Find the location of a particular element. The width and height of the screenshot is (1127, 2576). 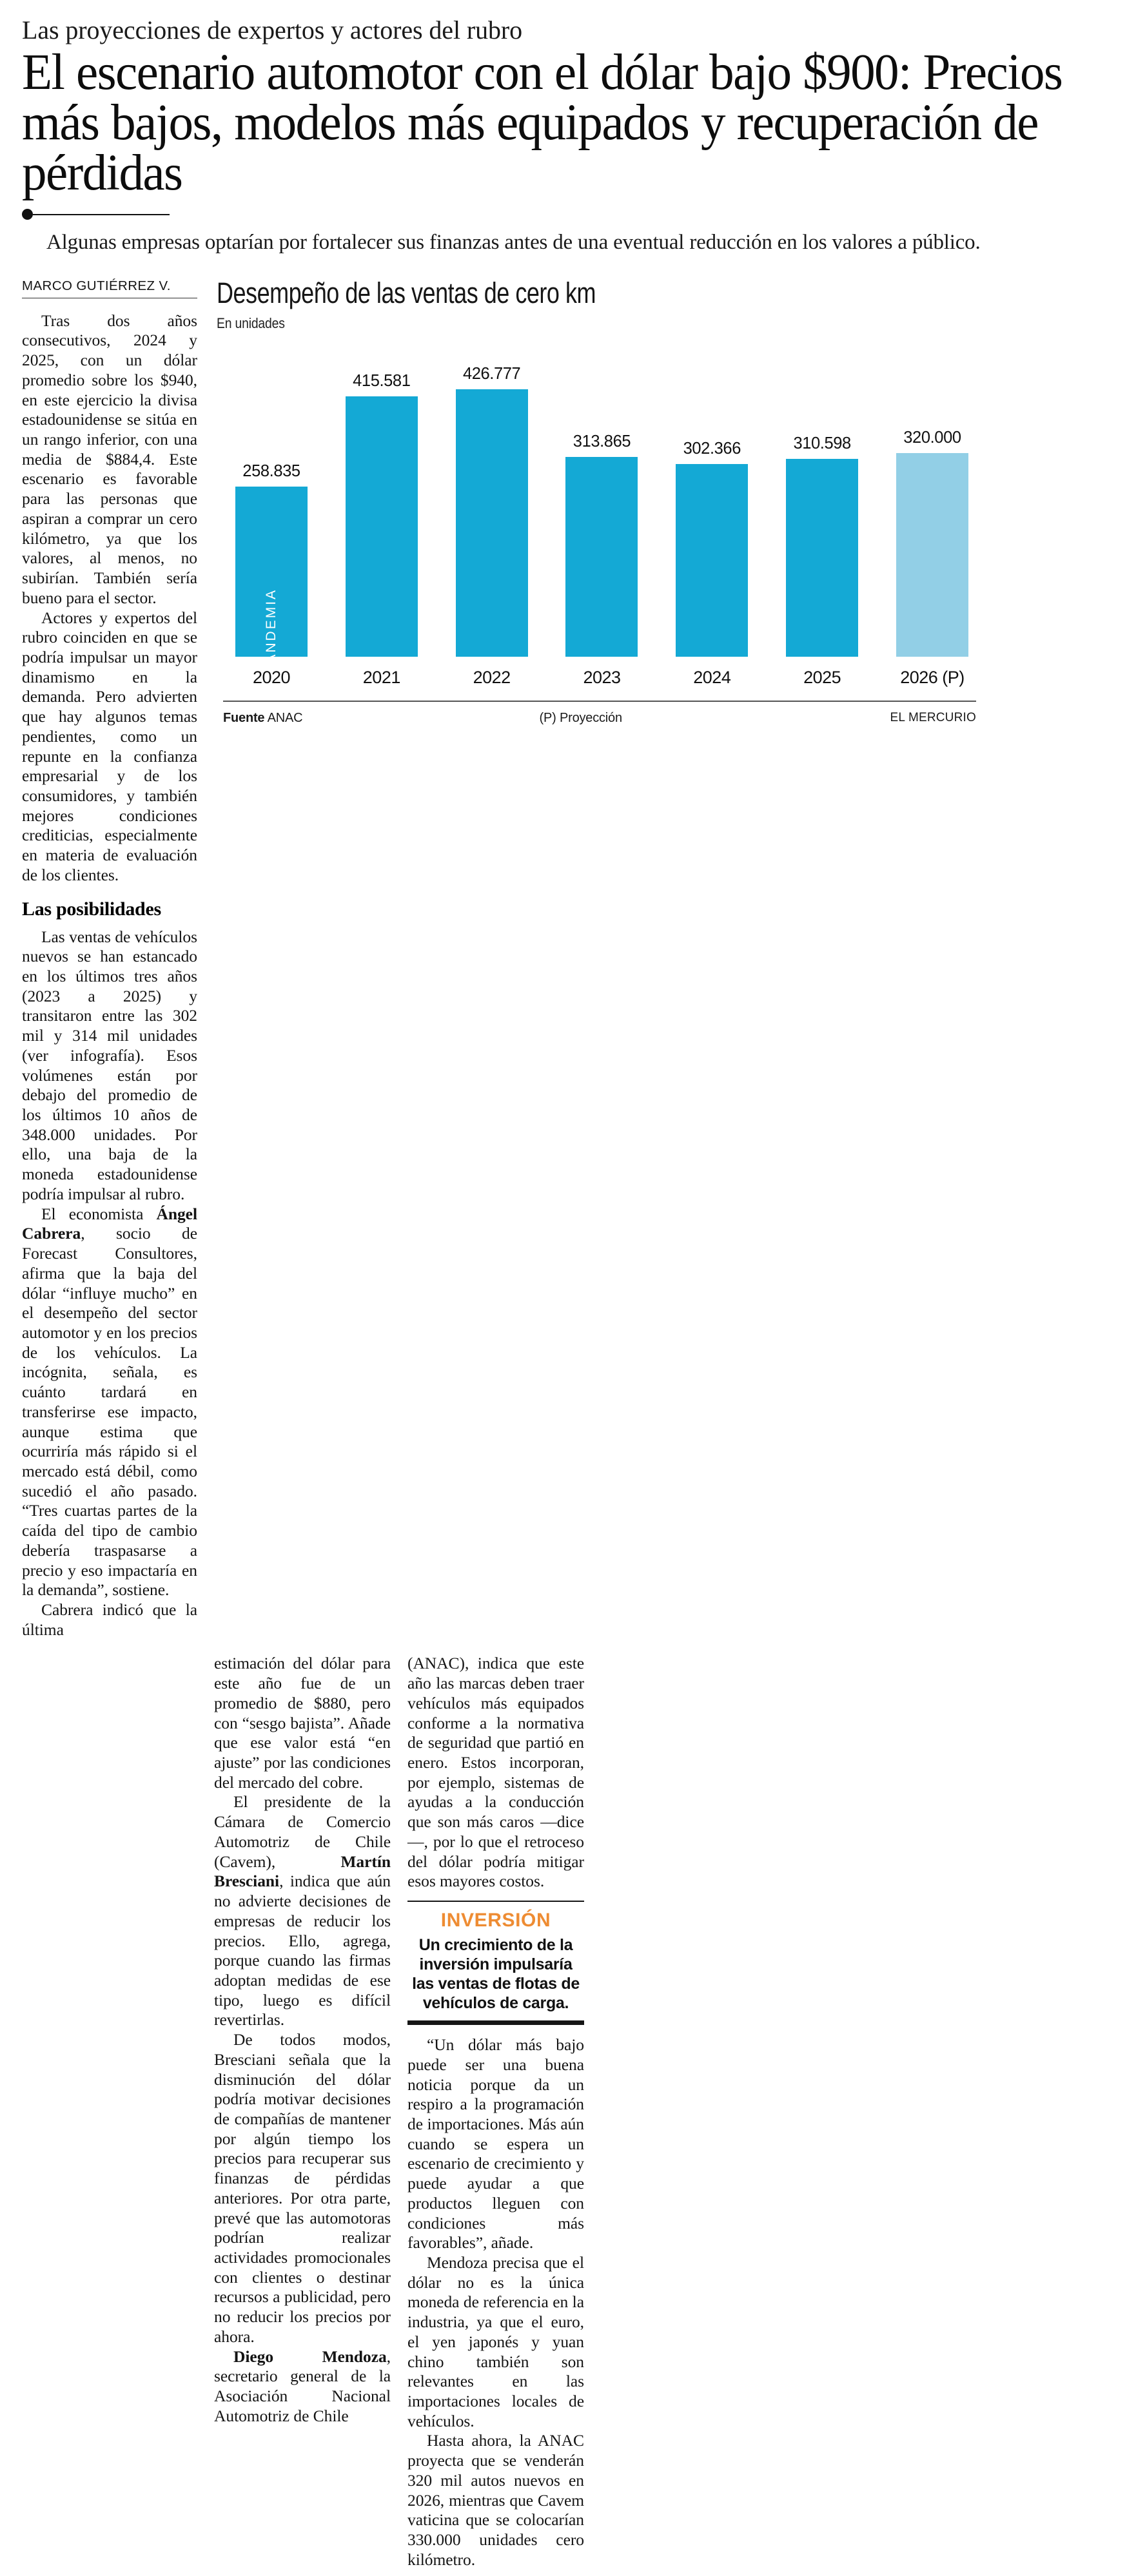

bar-rect: PANDEMIA is located at coordinates (271, 579).